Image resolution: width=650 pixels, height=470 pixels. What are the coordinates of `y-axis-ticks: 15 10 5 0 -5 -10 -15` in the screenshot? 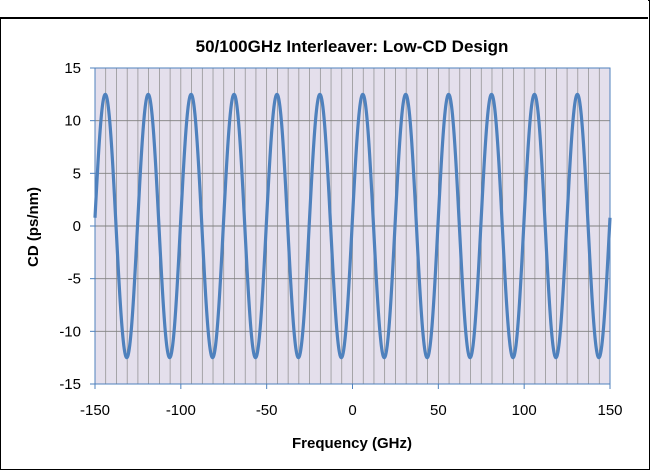 It's located at (77, 226).